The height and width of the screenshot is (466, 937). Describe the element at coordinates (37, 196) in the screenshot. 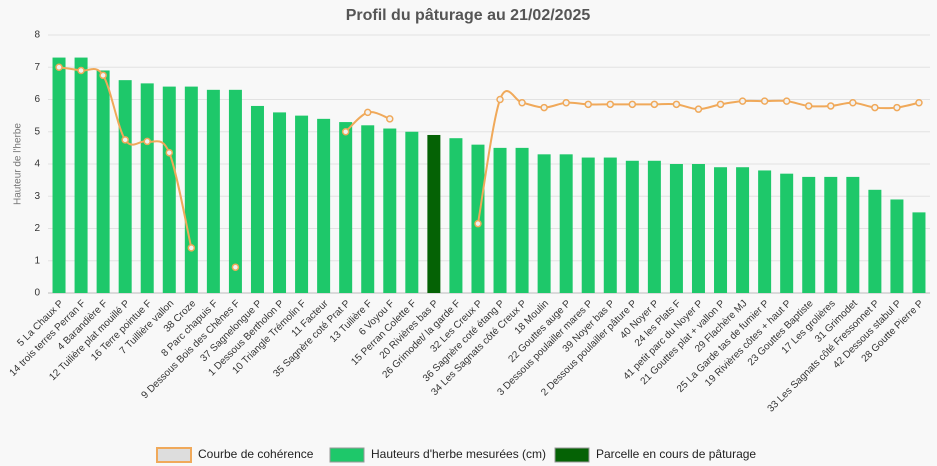

I see `y-tick-label: 3` at that location.